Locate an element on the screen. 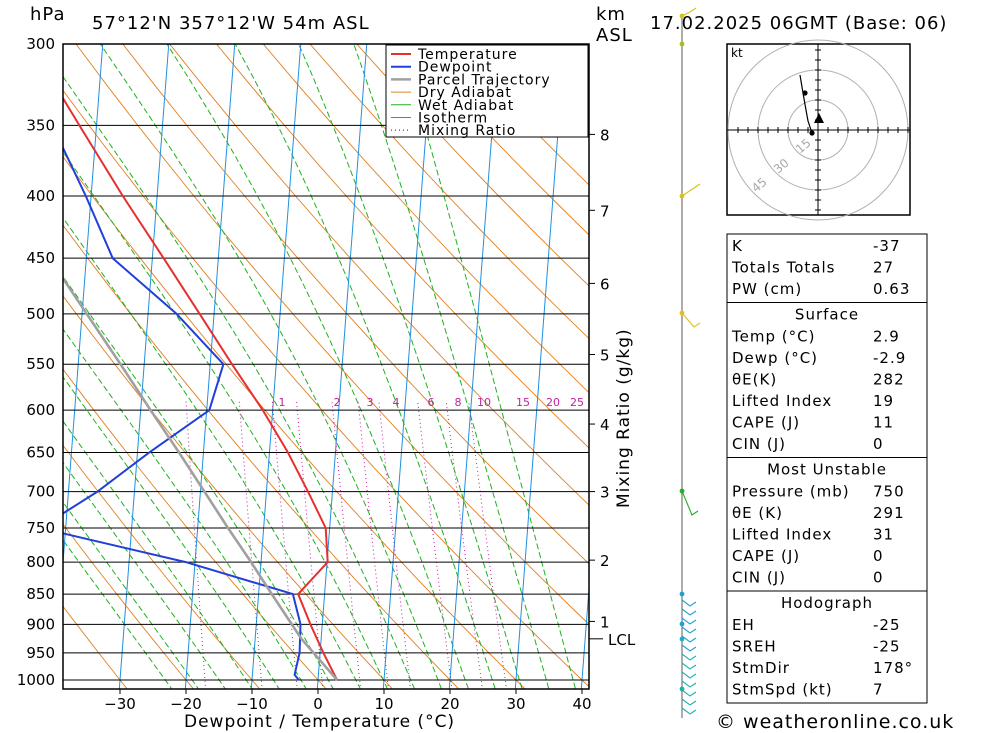 This screenshot has height=733, width=1000. temperature-tick-label: 20 is located at coordinates (449, 704).